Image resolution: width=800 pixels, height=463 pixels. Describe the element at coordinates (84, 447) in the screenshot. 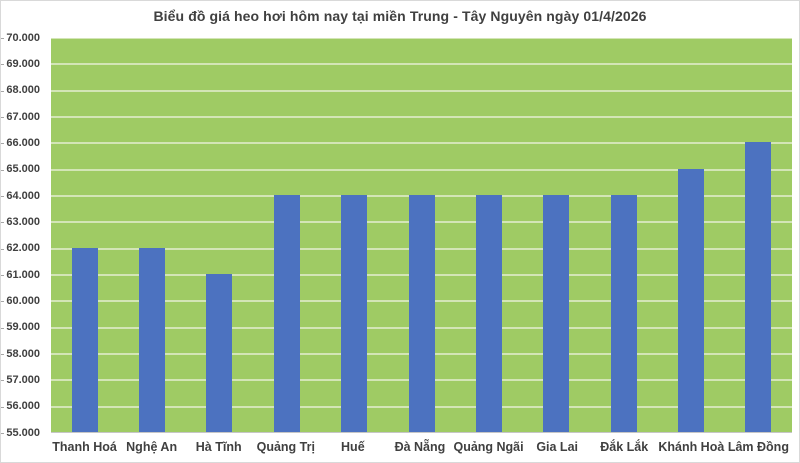

I see `x-tick-label: Thanh Hoá` at that location.